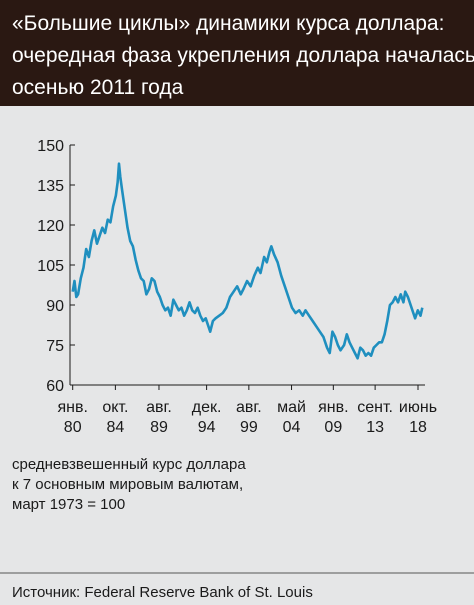 The width and height of the screenshot is (474, 605). What do you see at coordinates (228, 23) in the screenshot?
I see `chart-title: «Большие циклы» динамики курса доллара:` at bounding box center [228, 23].